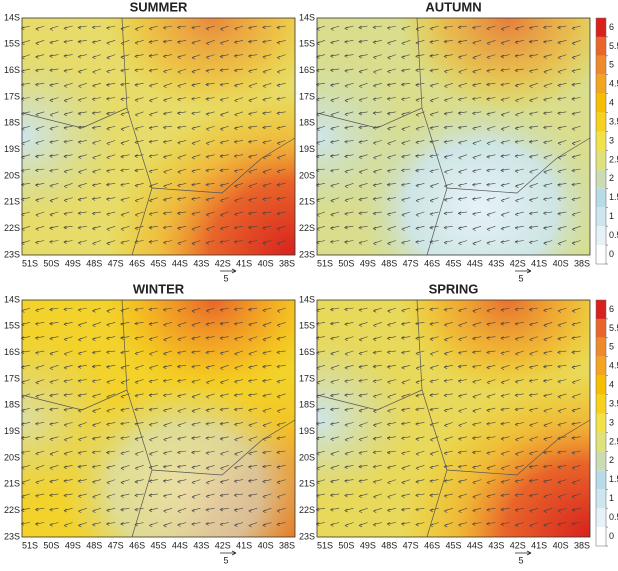 This screenshot has width=618, height=571. Describe the element at coordinates (613, 517) in the screenshot. I see `colorbar-tick-label: 0.5` at that location.